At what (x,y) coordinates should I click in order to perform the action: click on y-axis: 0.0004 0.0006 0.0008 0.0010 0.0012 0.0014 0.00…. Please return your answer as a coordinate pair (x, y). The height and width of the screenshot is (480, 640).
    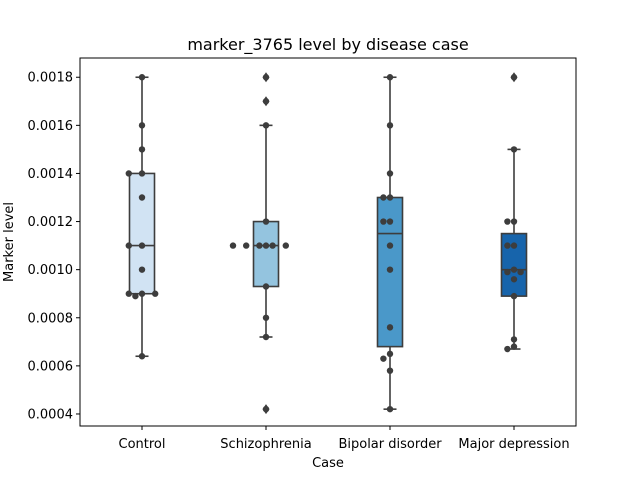
    Looking at the image, I should click on (54, 246).